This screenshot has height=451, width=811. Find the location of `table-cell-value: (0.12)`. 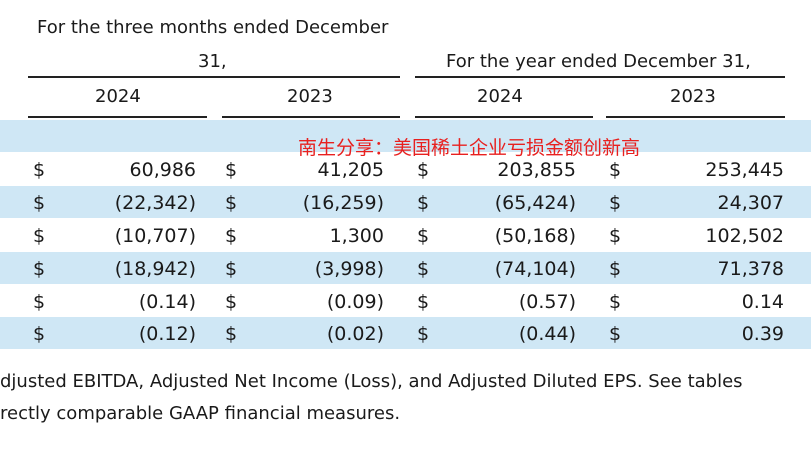

table-cell-value: (0.12) is located at coordinates (167, 334).